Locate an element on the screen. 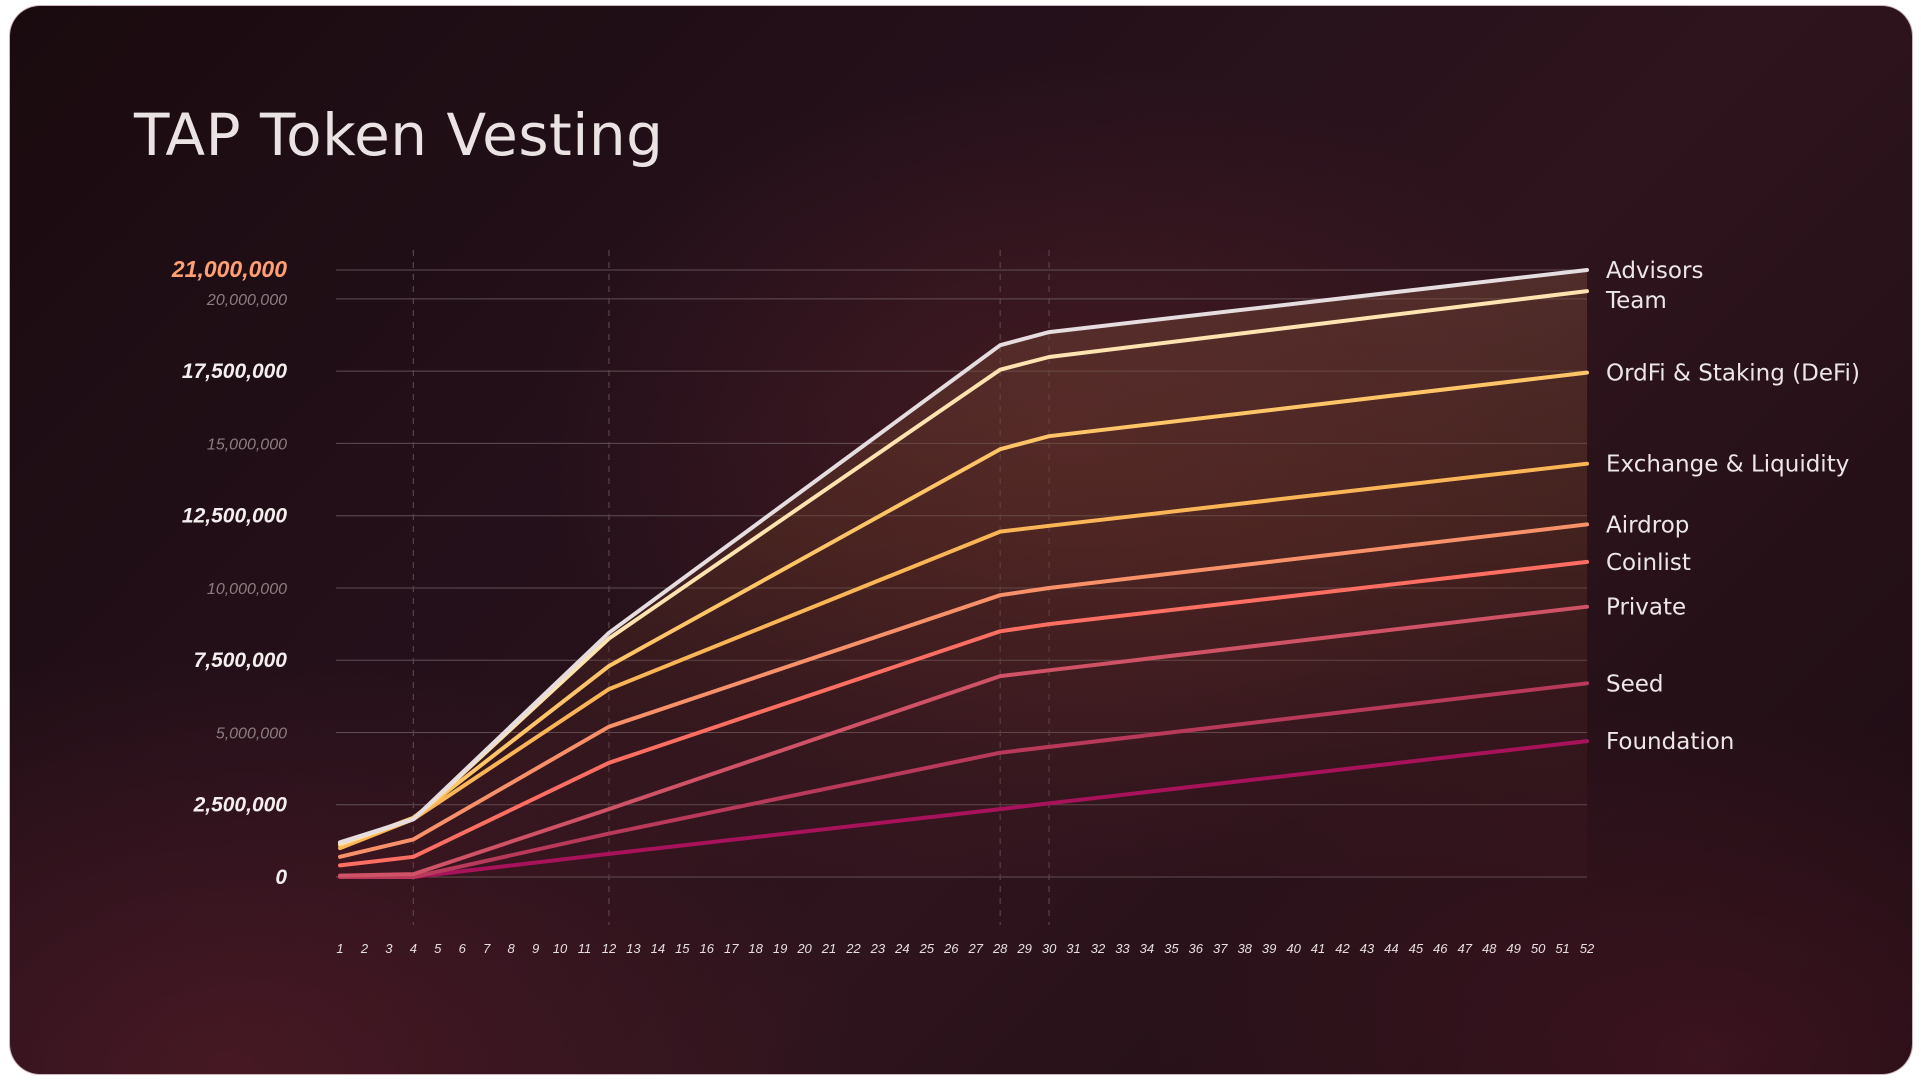  x-tick-label: 52 is located at coordinates (1587, 948).